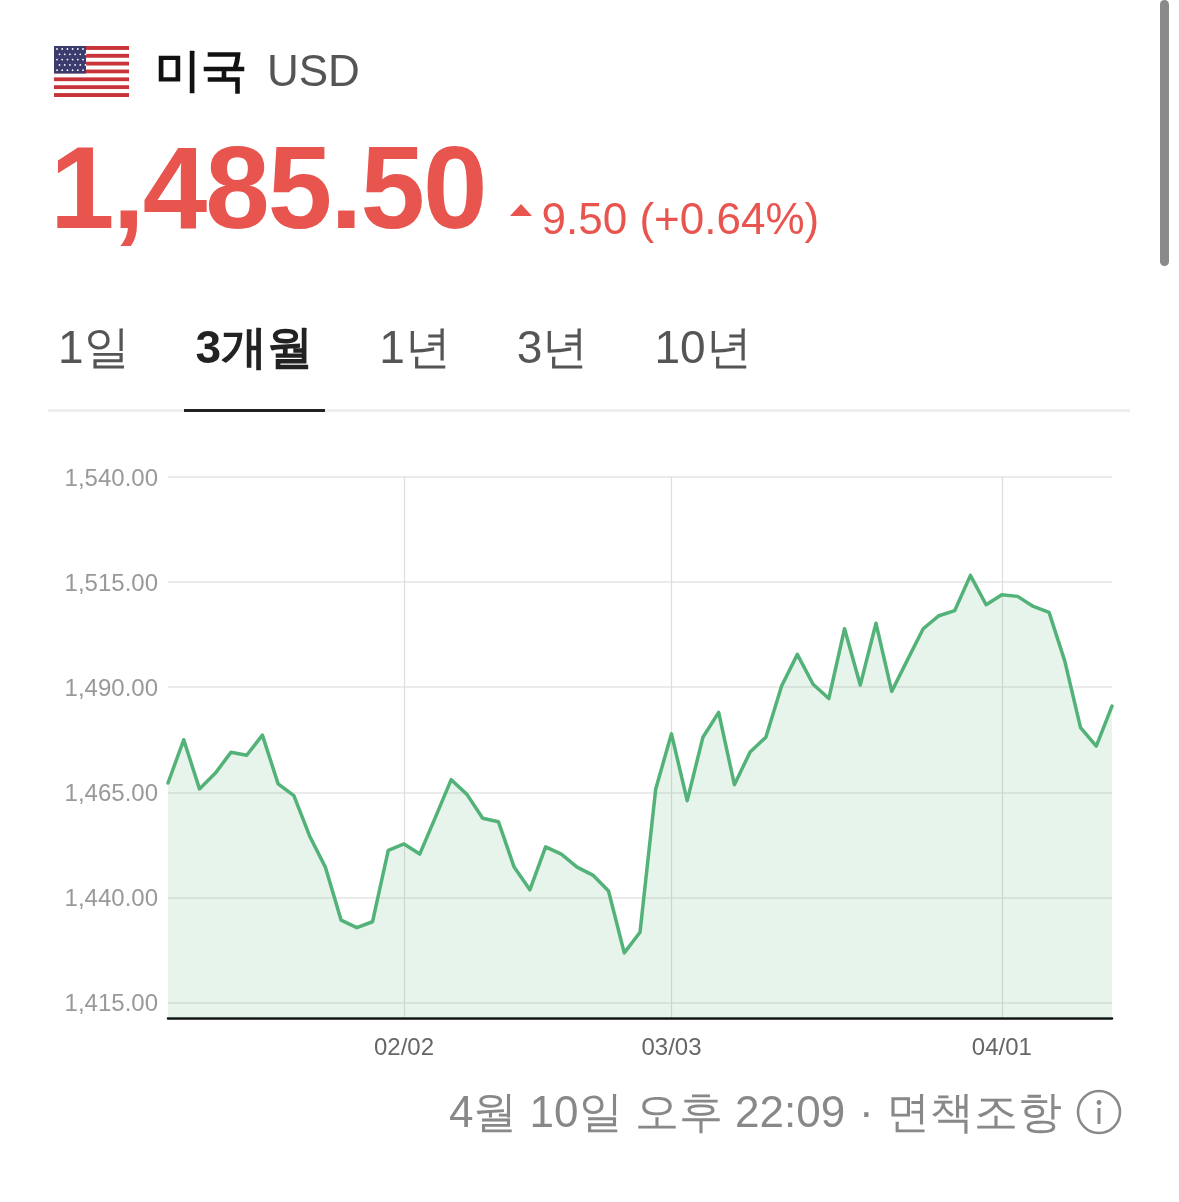  What do you see at coordinates (552, 347) in the screenshot?
I see `text: 3년` at bounding box center [552, 347].